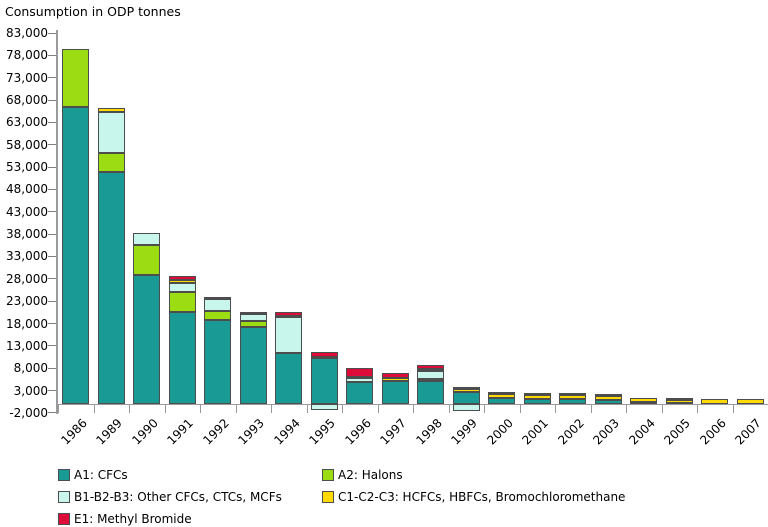  I want to click on bar-1992-a1, so click(218, 362).